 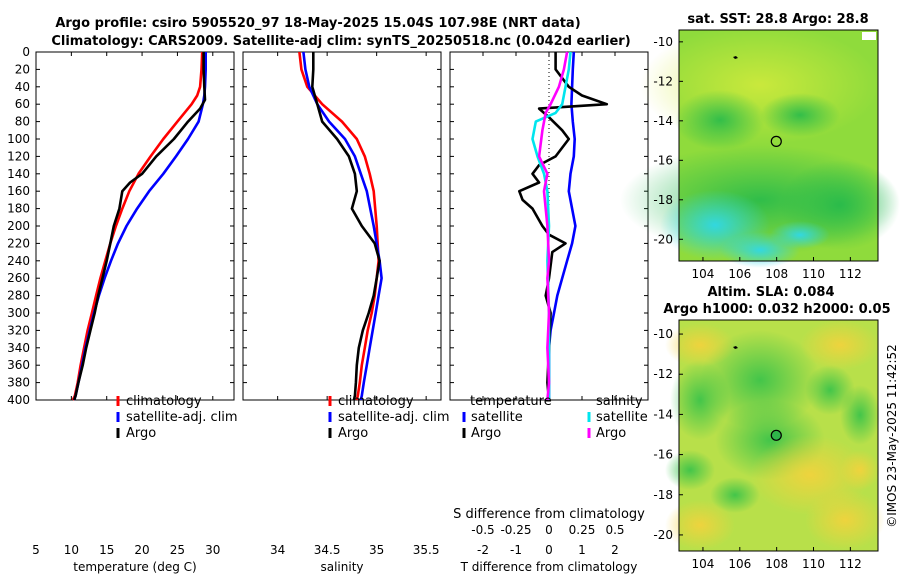 What do you see at coordinates (394, 417) in the screenshot?
I see `salinity-legend-satellite: satellite-adj. clim` at bounding box center [394, 417].